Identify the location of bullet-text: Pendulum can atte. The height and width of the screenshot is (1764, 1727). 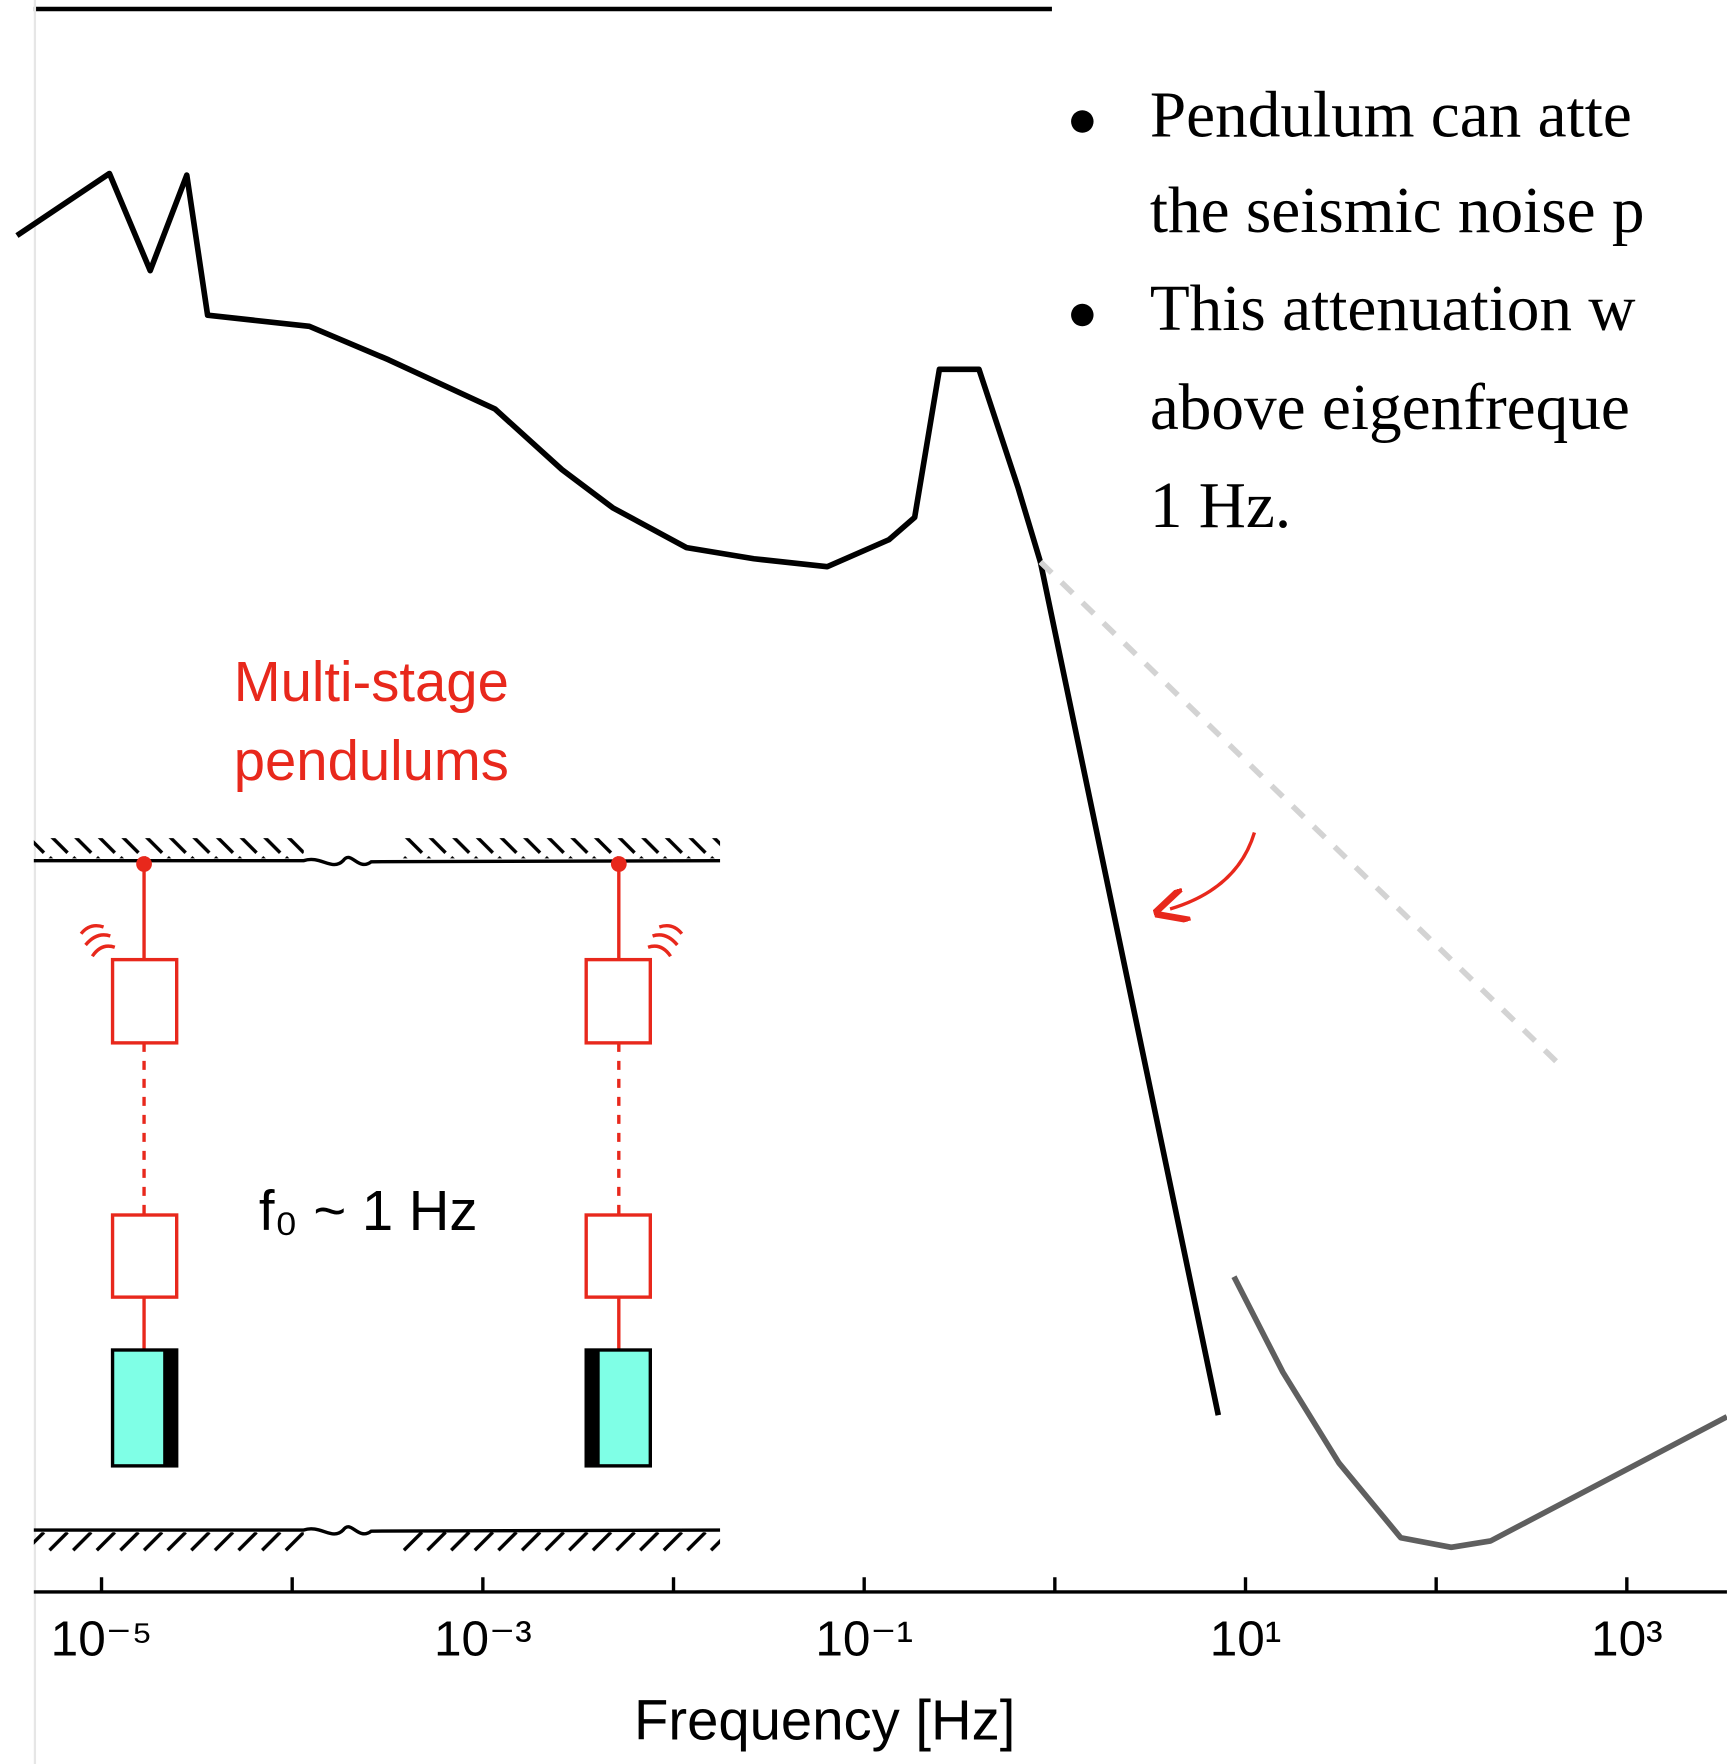
(1391, 115).